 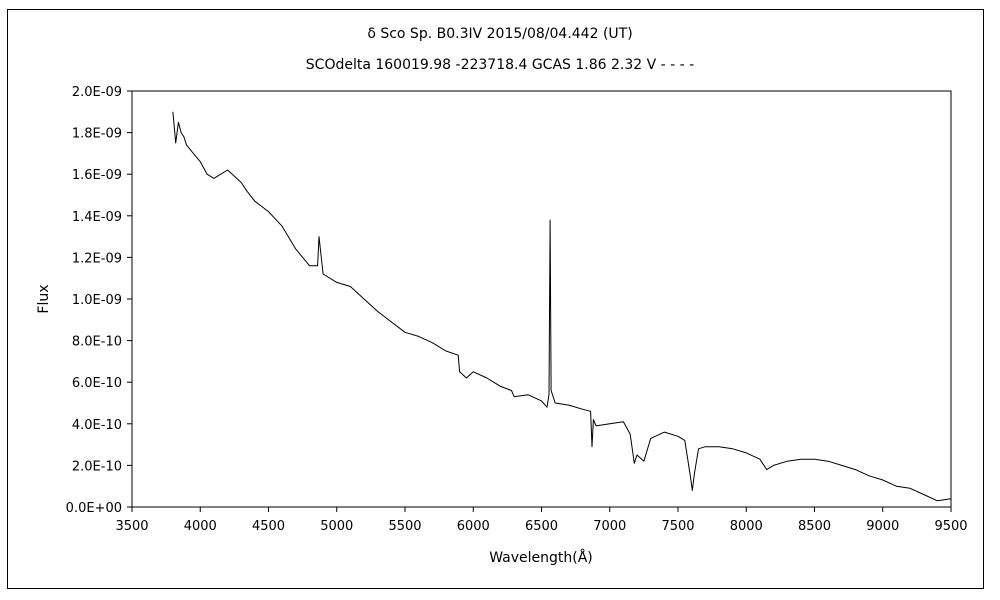 I want to click on x-tick-label: 8000, so click(x=746, y=526).